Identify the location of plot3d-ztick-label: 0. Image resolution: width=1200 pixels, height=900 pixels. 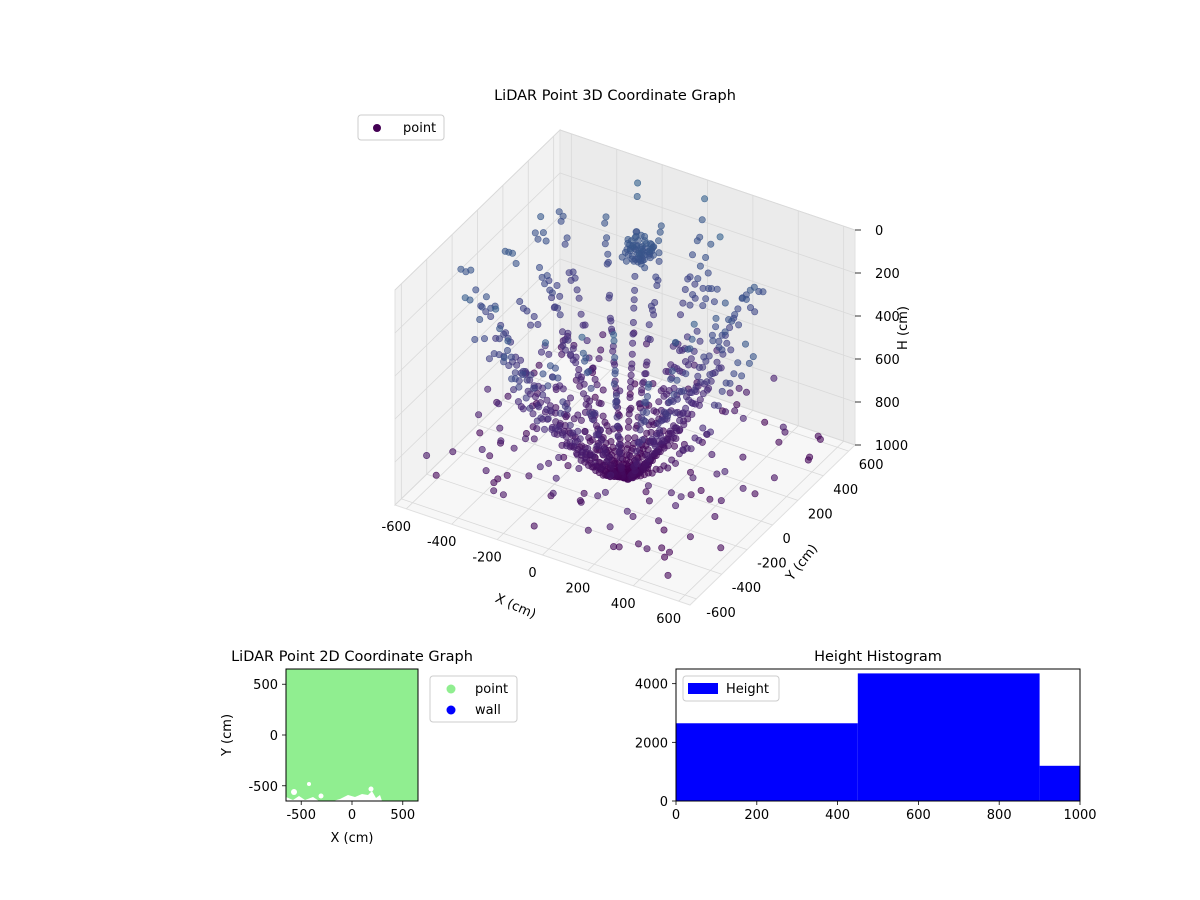
(879, 231).